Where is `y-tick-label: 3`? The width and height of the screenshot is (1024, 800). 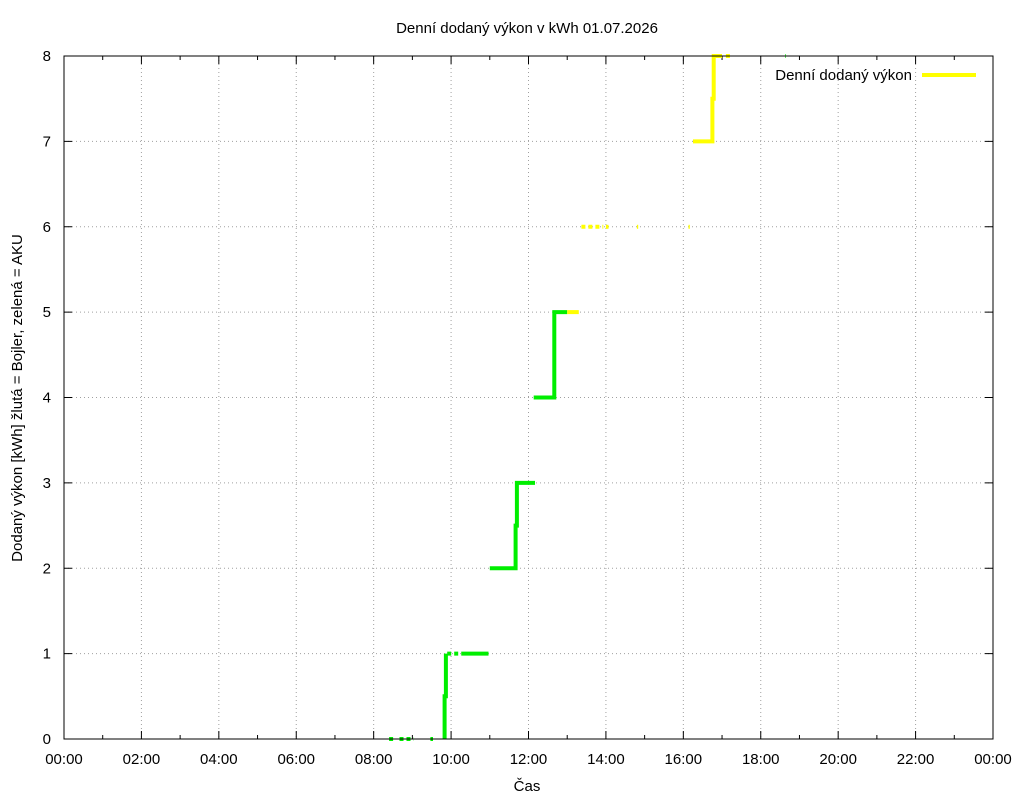 y-tick-label: 3 is located at coordinates (47, 483).